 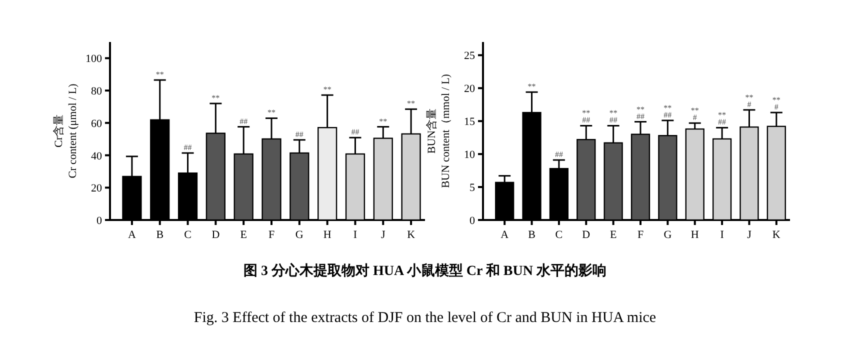 I want to click on y-tick-label: 15, so click(x=470, y=122).